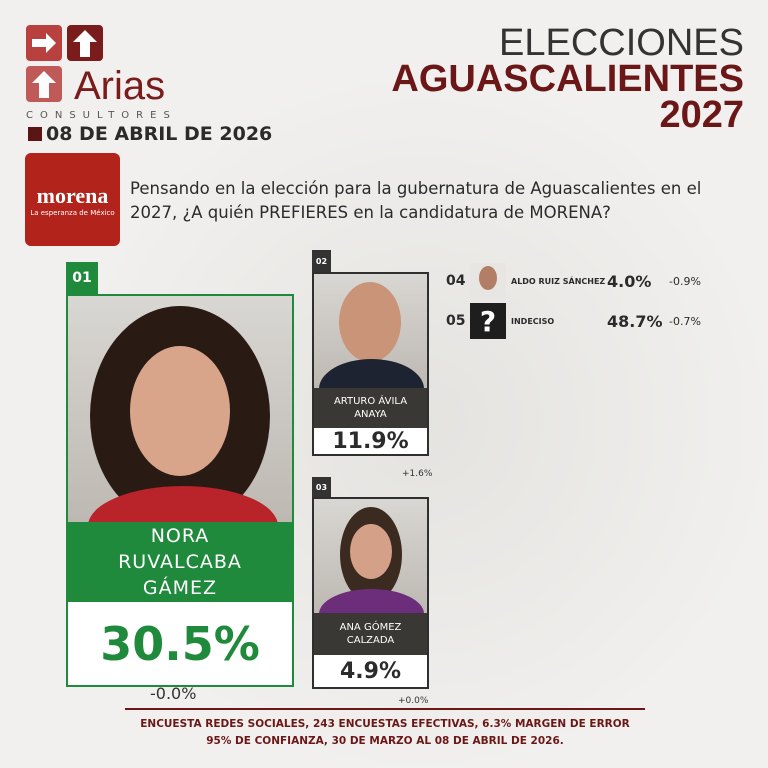  Describe the element at coordinates (82, 278) in the screenshot. I see `rank-badge: 01` at that location.